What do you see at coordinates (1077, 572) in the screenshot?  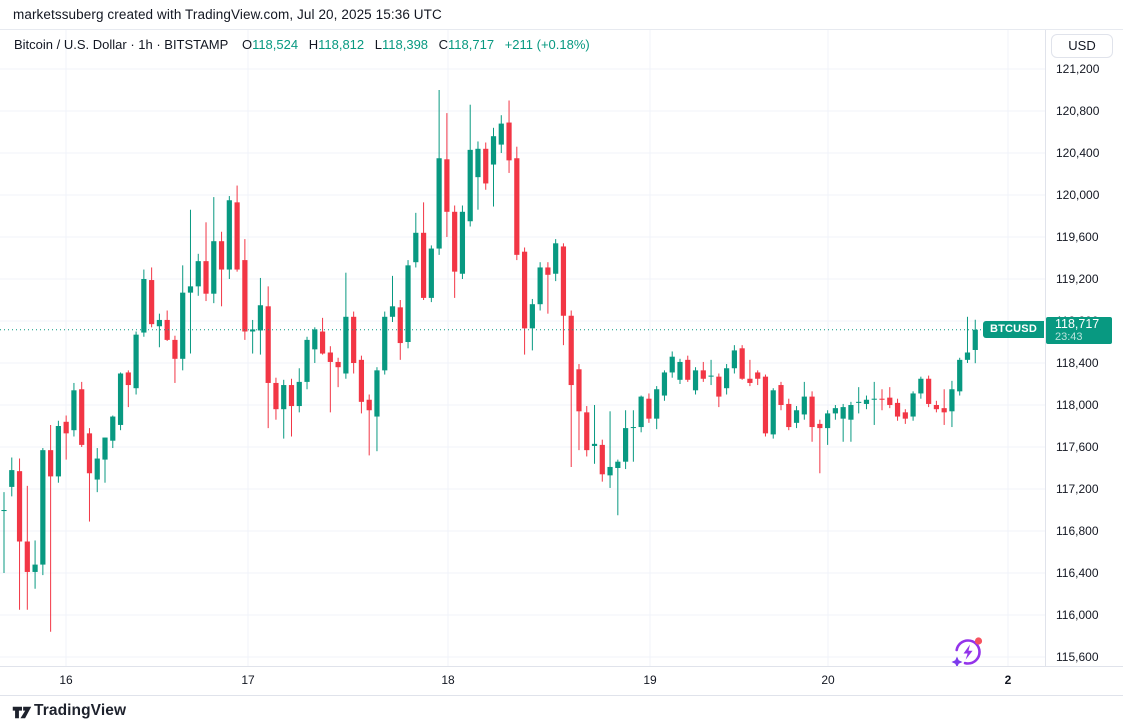 I see `price-tick-label: 116,400` at bounding box center [1077, 572].